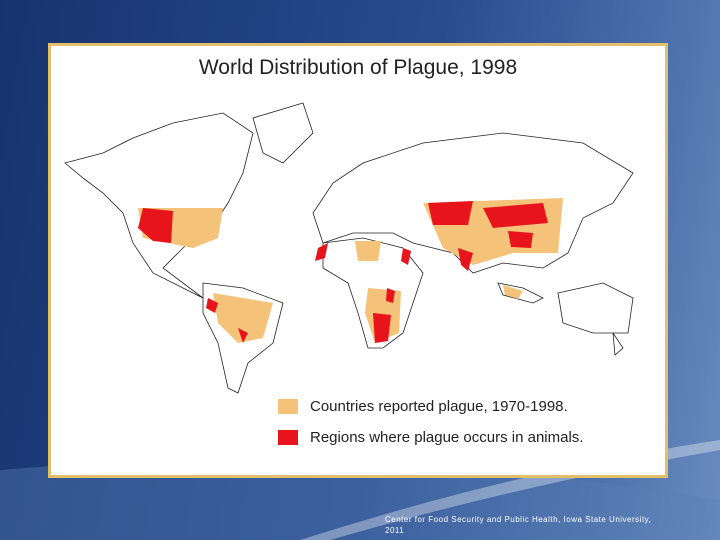 Image resolution: width=720 pixels, height=540 pixels. I want to click on legend-label: Regions where plague occurs in animals., so click(447, 437).